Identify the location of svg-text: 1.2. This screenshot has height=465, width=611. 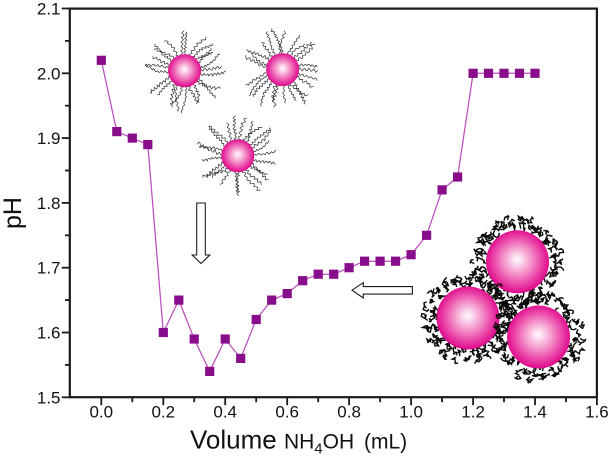
(473, 412).